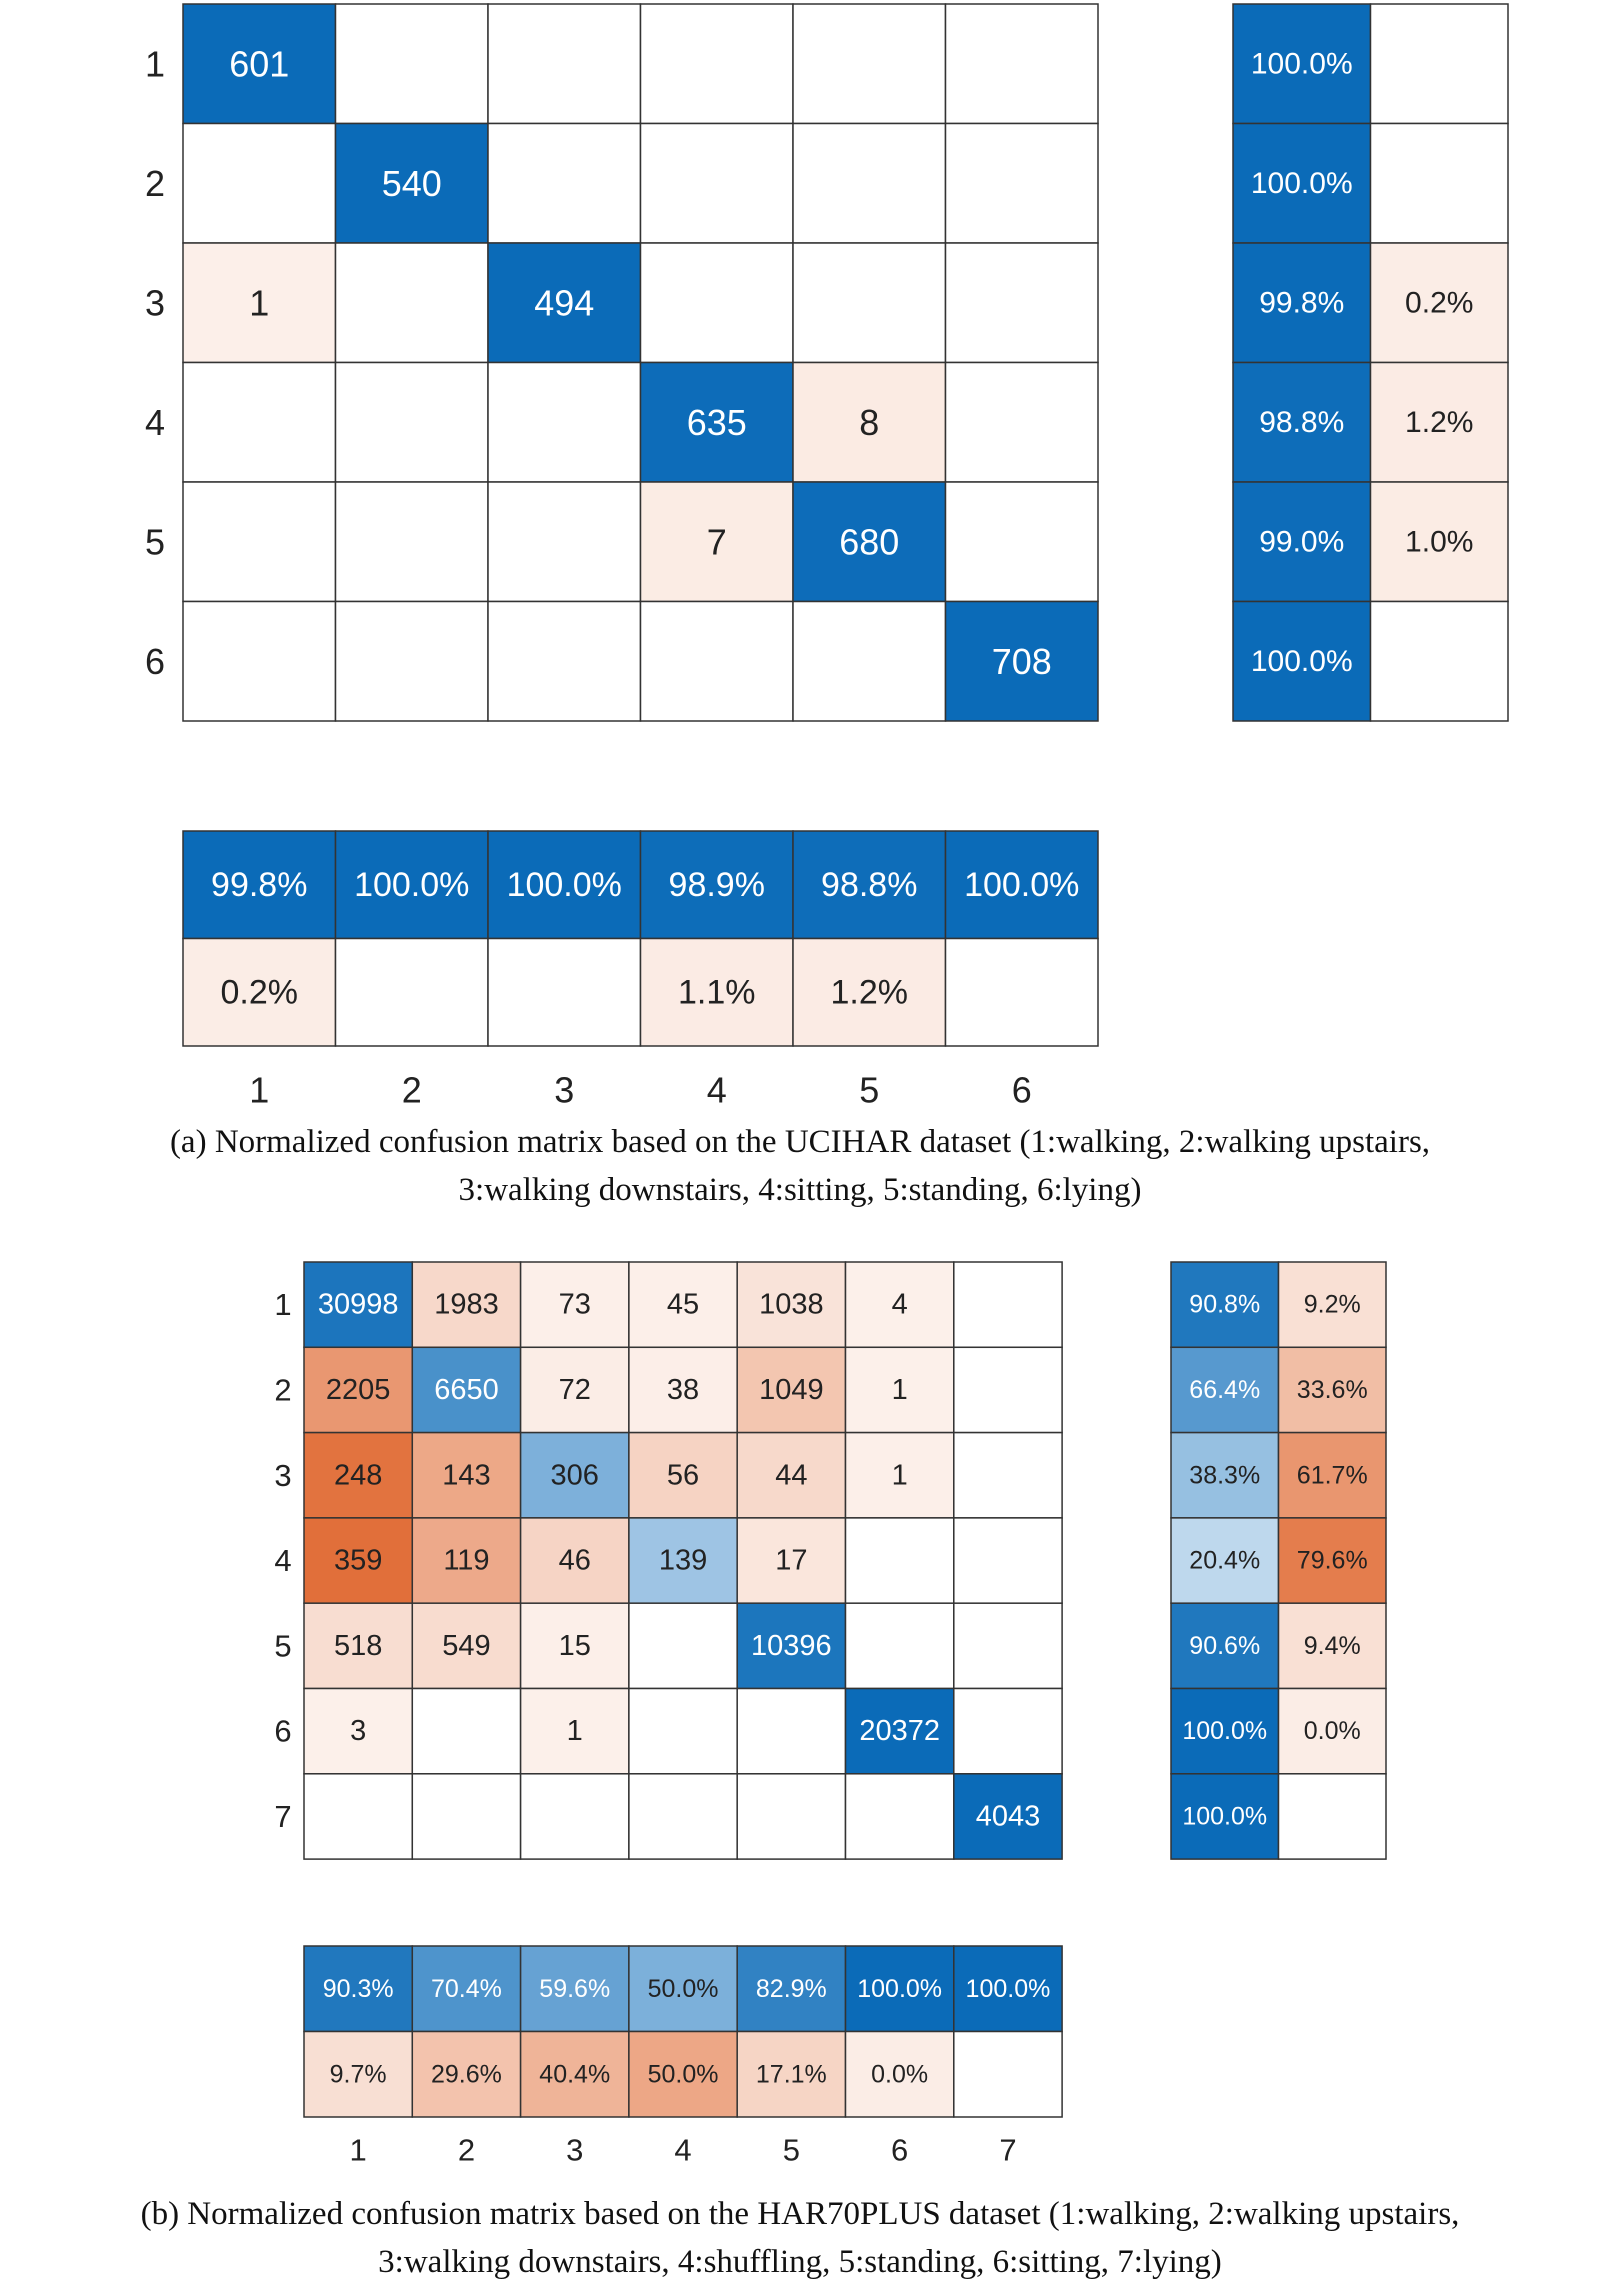 This screenshot has height=2287, width=1600. I want to click on col-summary-b-correct-text-c5: 82.9%, so click(791, 1989).